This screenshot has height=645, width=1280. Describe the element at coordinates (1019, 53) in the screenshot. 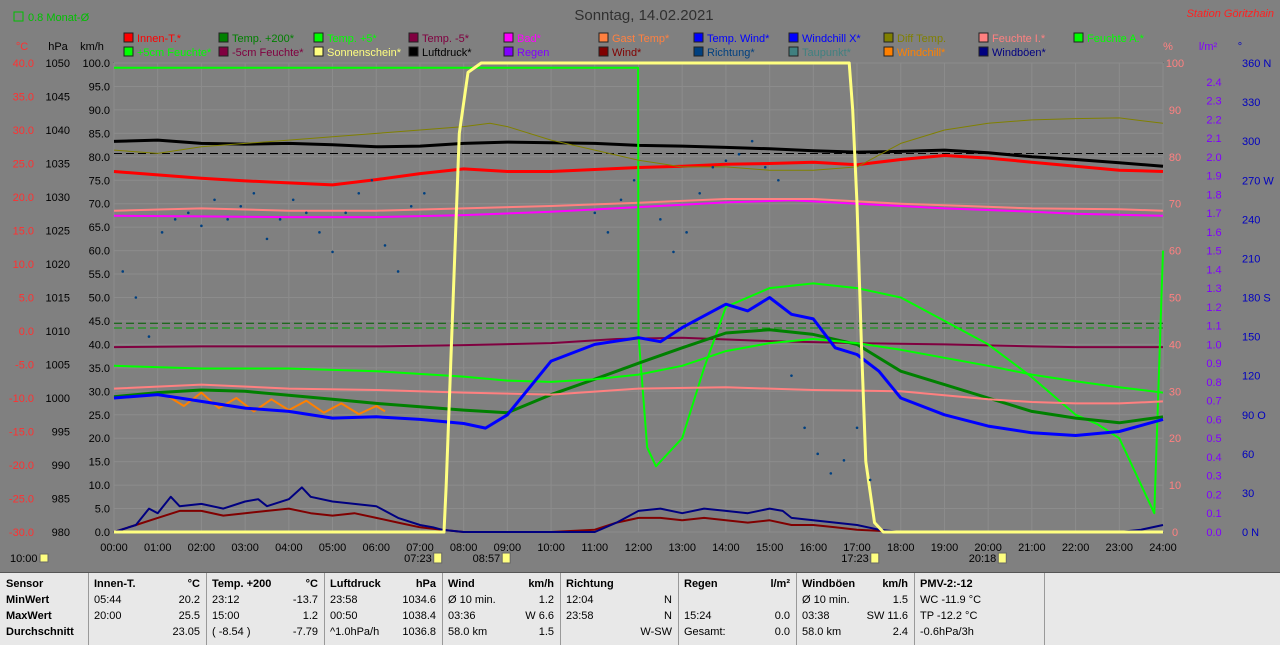

I see `legend-label: Windböen*` at that location.